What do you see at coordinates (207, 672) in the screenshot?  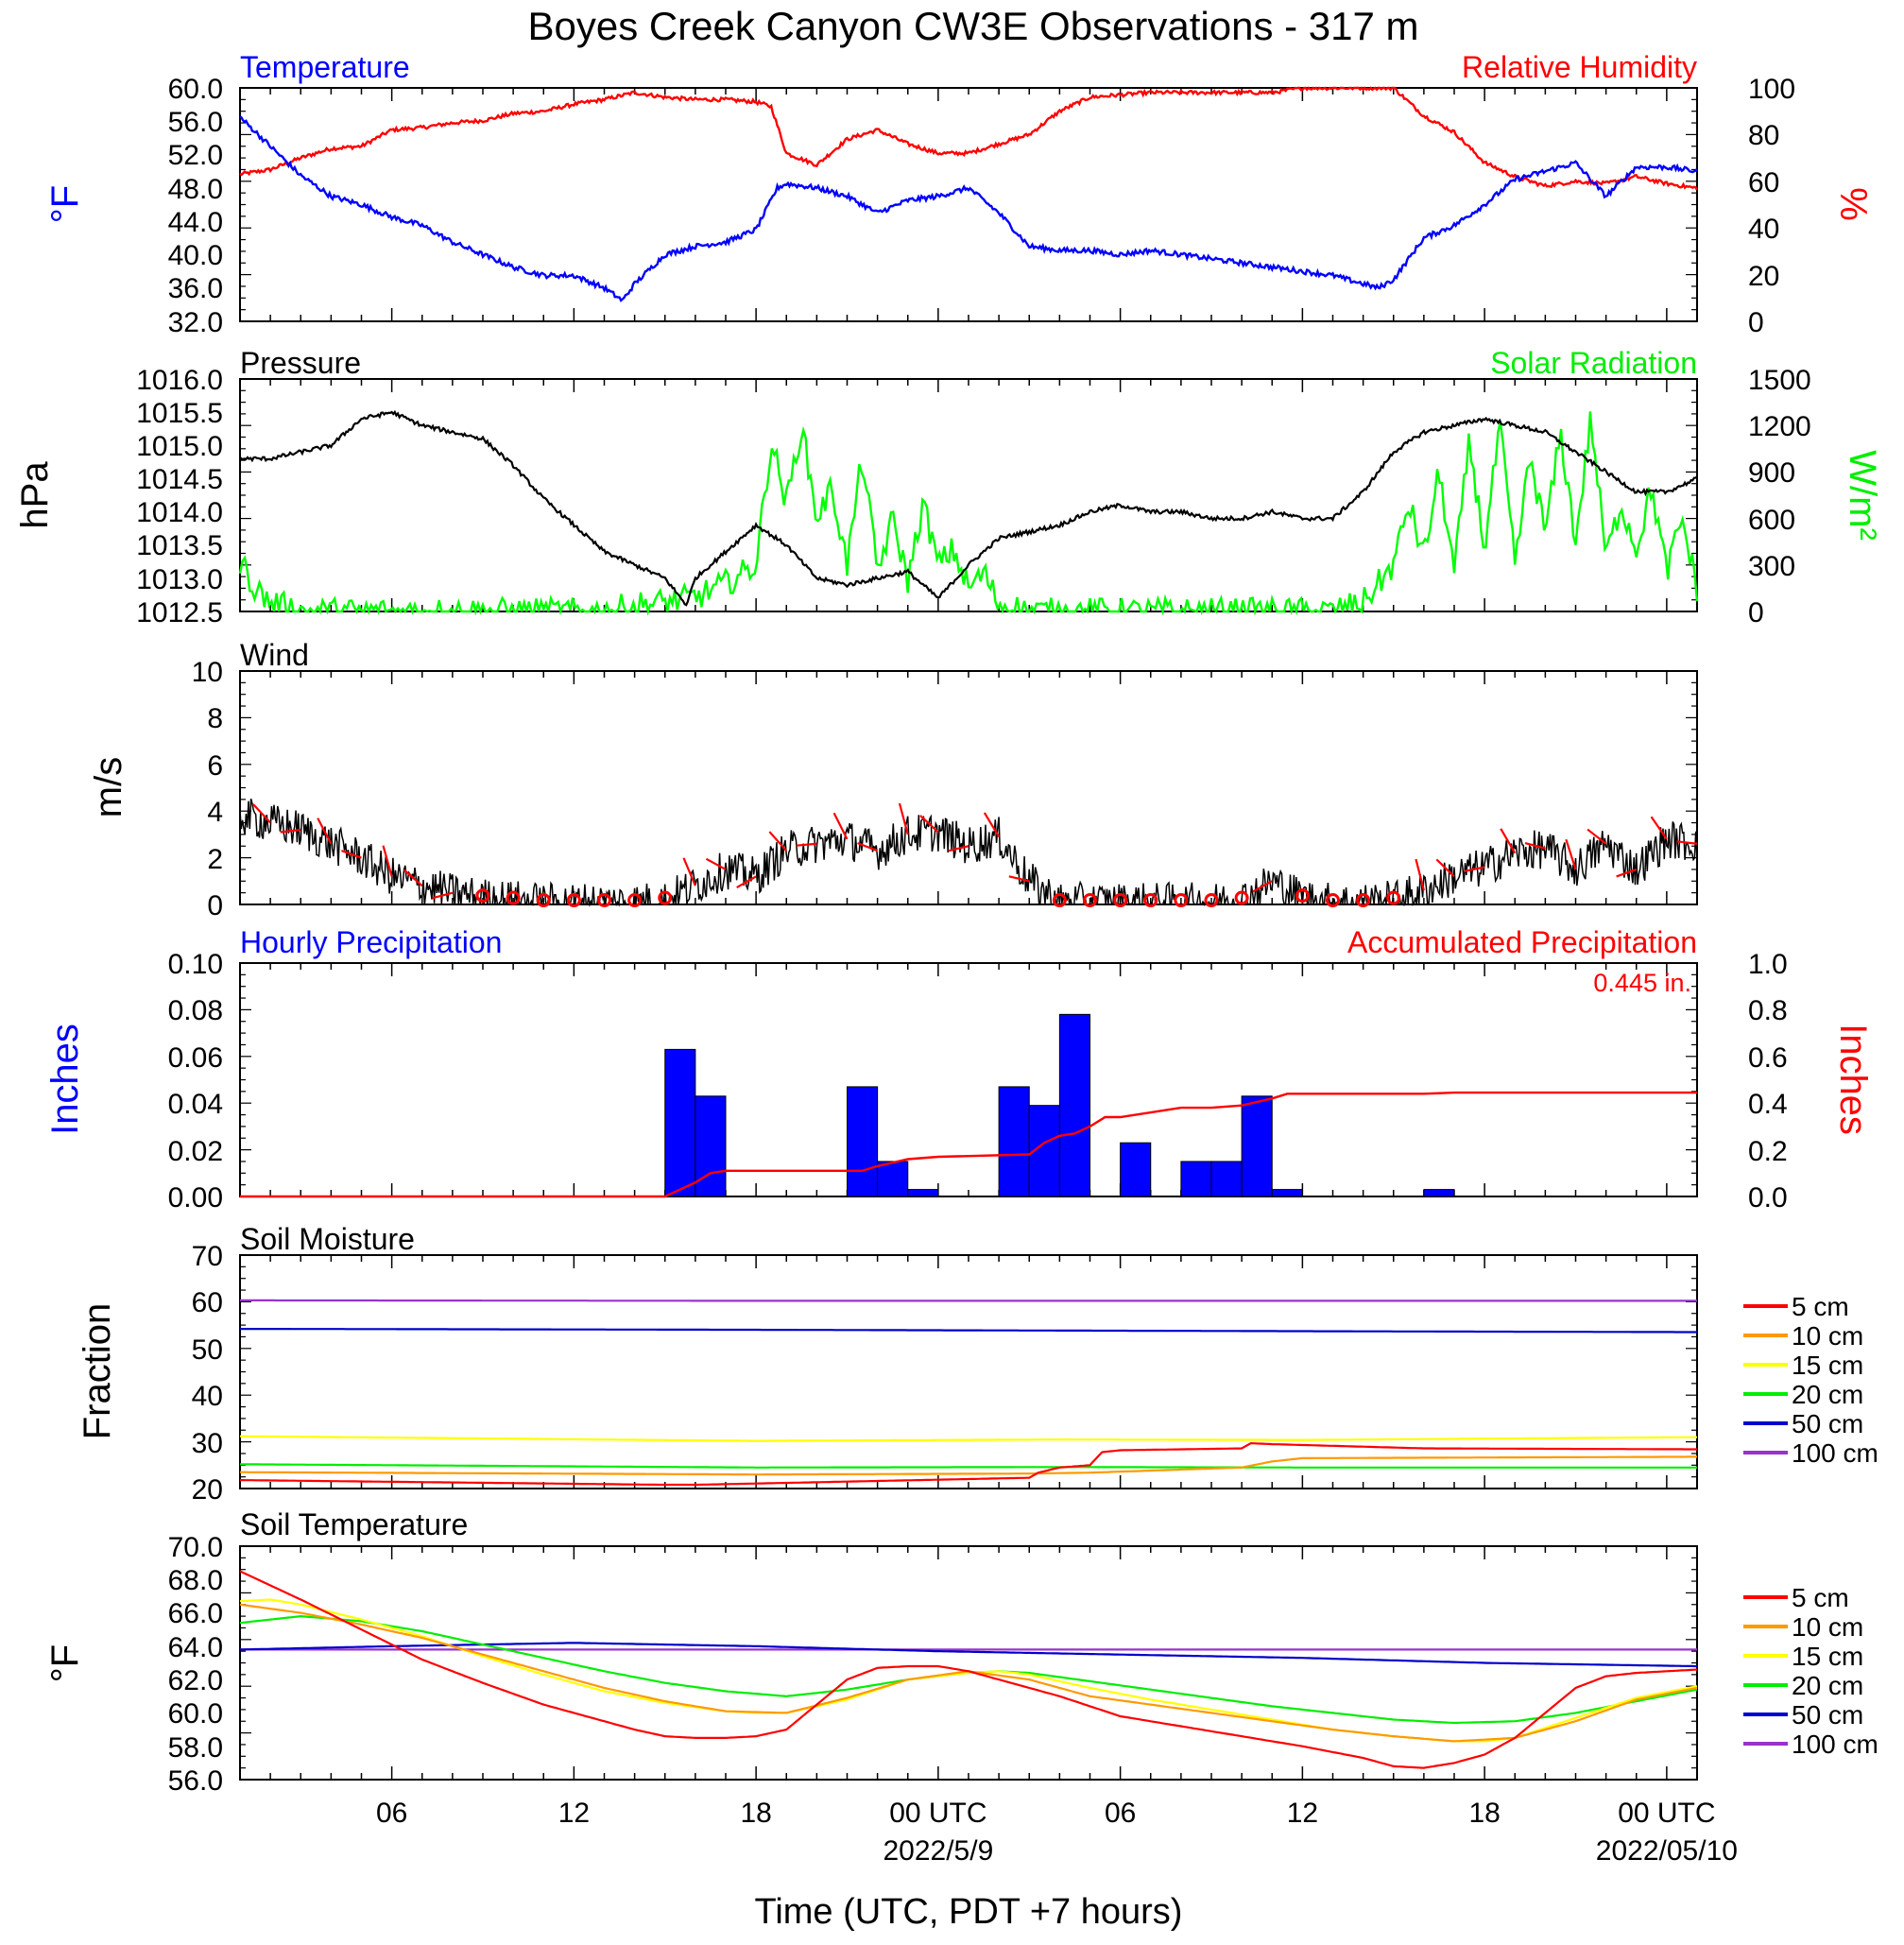 I see `wind-tick: 10` at bounding box center [207, 672].